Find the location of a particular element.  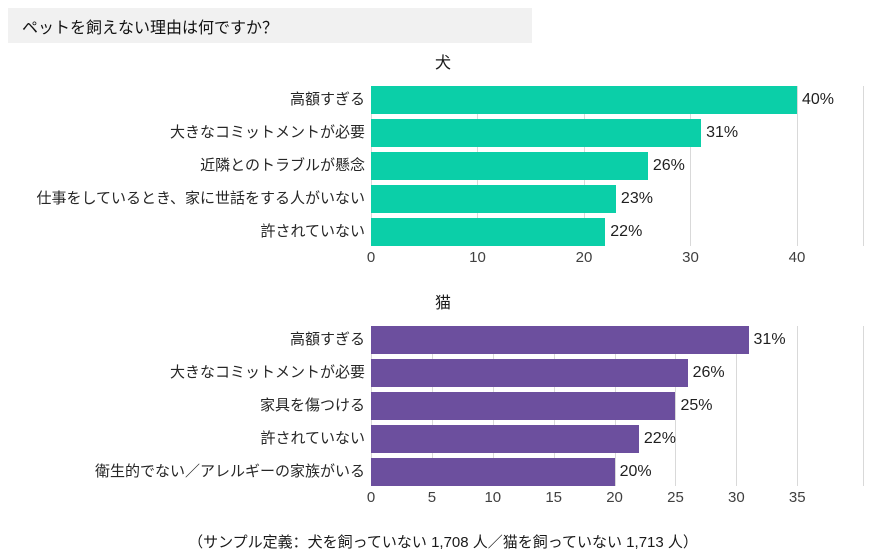

bar-track: 25% is located at coordinates (617, 406).